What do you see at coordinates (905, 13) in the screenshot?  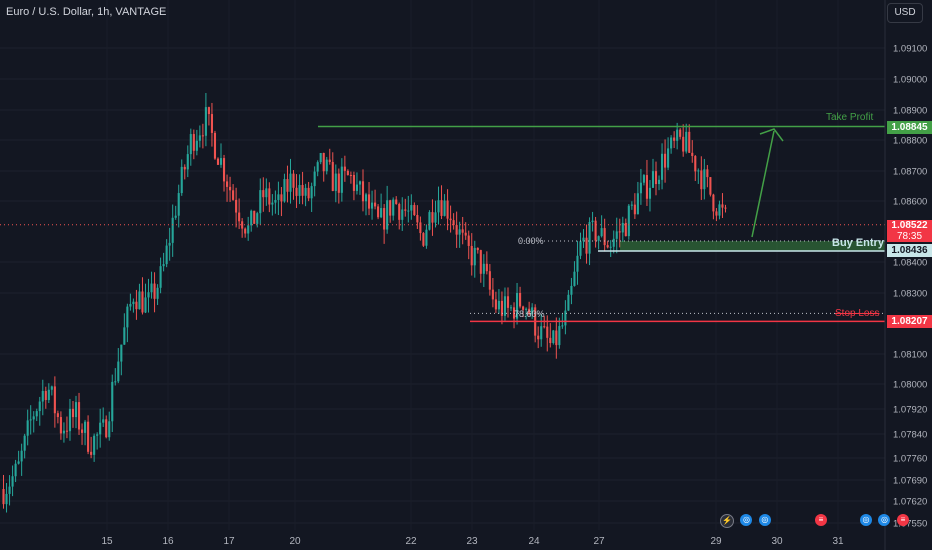 I see `currency-button: USD` at bounding box center [905, 13].